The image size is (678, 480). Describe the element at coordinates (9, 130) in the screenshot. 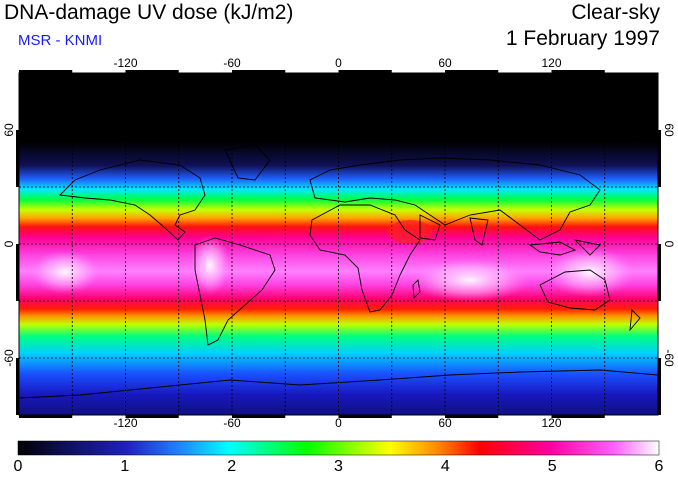

I see `lat-tick-label-left: 60` at that location.